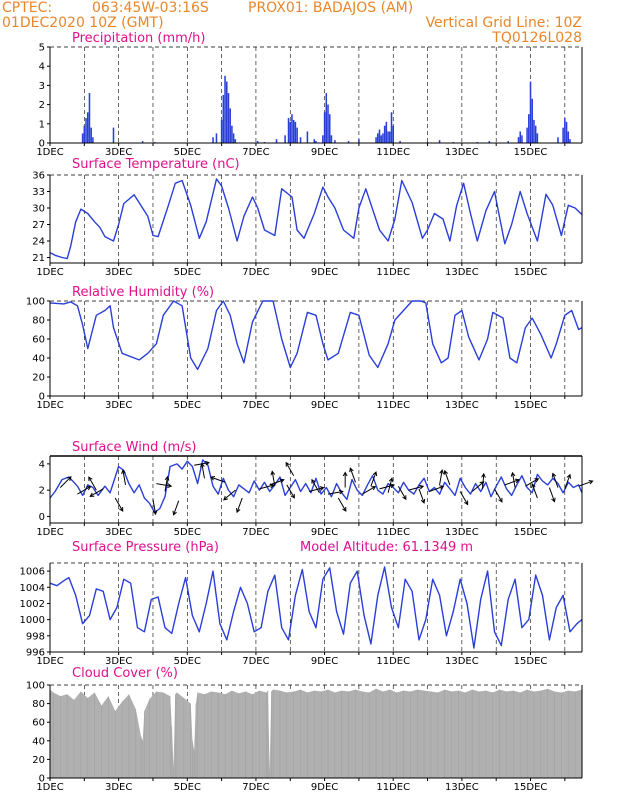 The image size is (618, 800). I want to click on y-tick-label: 27, so click(38, 225).